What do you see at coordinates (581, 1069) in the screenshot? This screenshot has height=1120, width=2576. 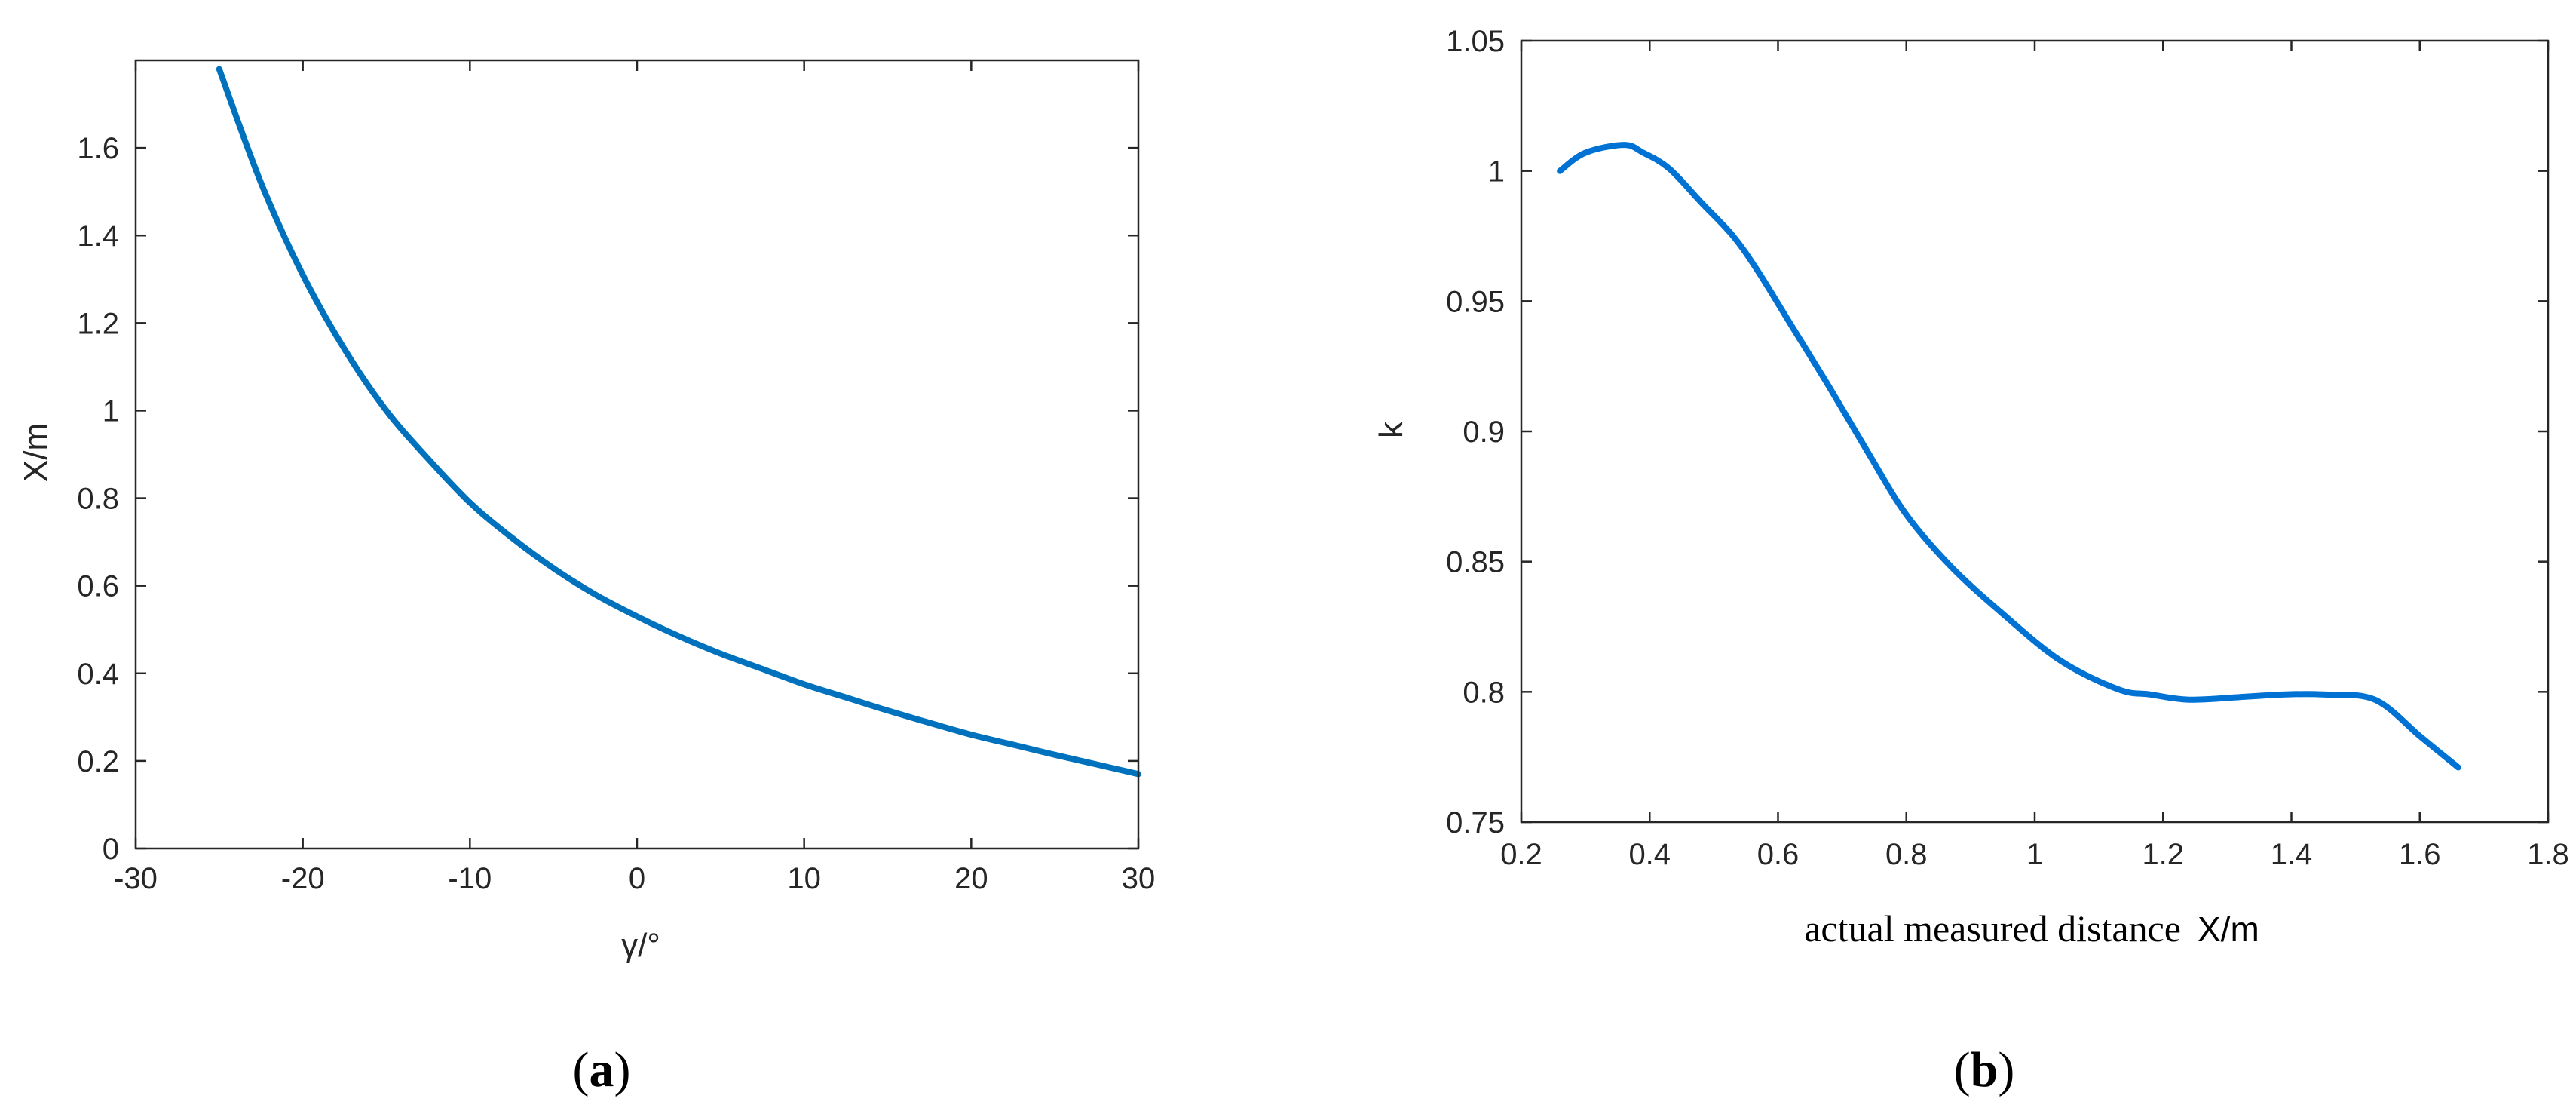 I see `panel-a-caption-open: (` at bounding box center [581, 1069].